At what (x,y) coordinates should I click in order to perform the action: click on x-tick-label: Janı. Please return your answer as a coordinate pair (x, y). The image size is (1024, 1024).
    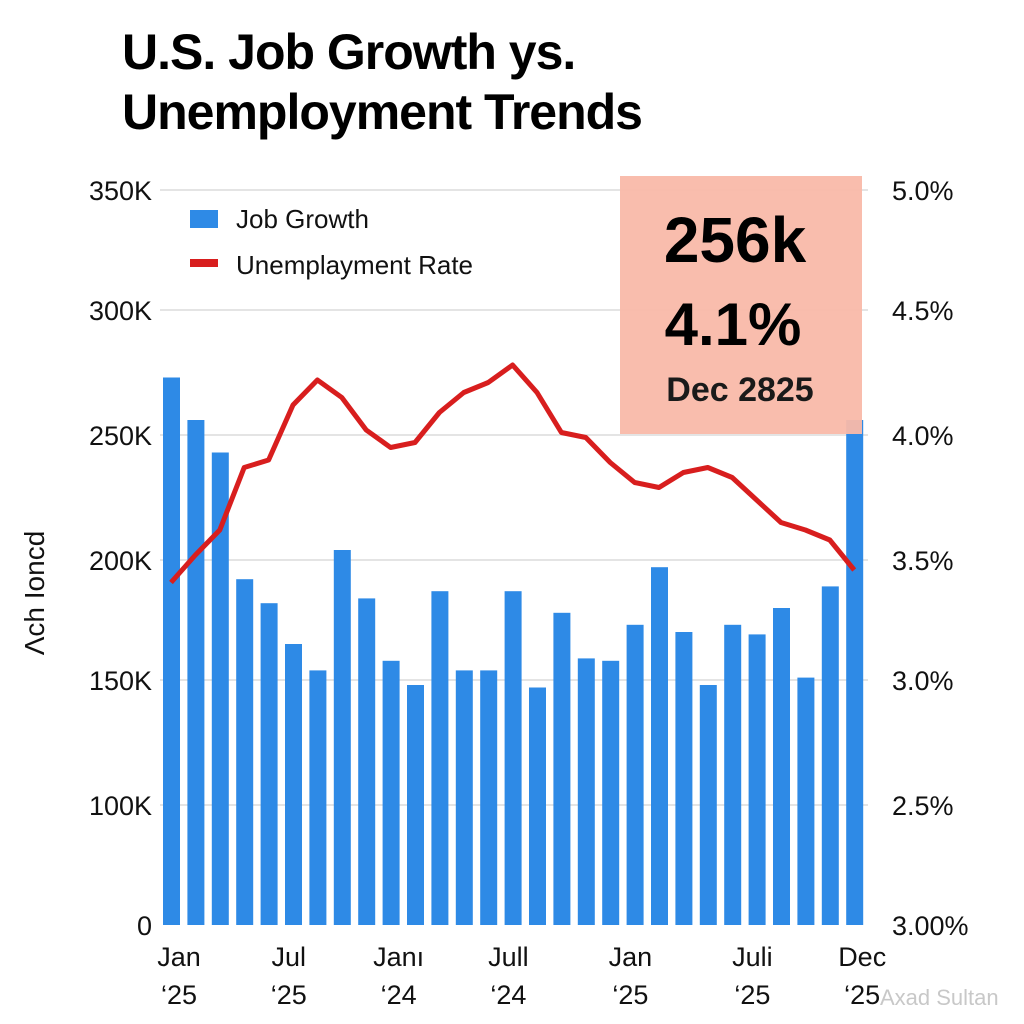
    Looking at the image, I should click on (398, 957).